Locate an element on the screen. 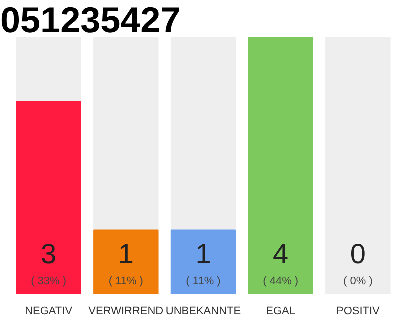  x-tick-label: POSITIV is located at coordinates (358, 312).